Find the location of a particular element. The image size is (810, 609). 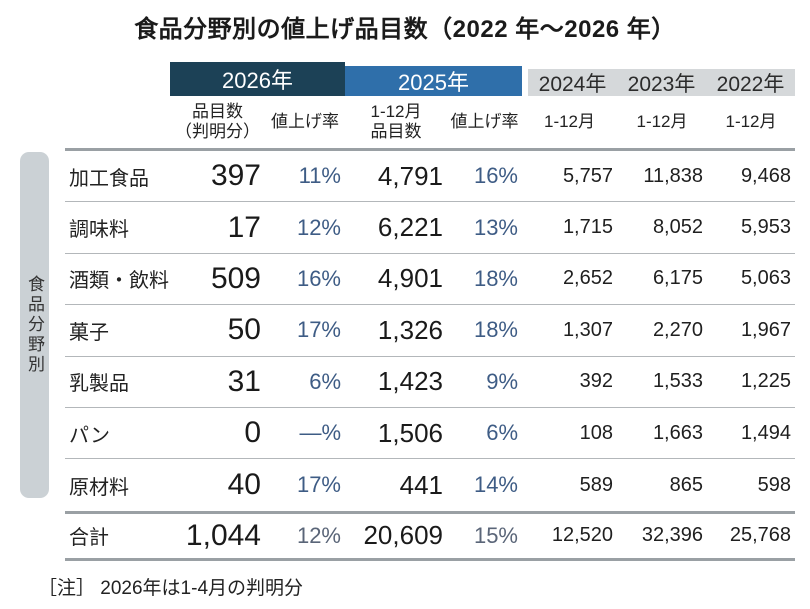

cell-2025-items: 4,901 is located at coordinates (410, 278).